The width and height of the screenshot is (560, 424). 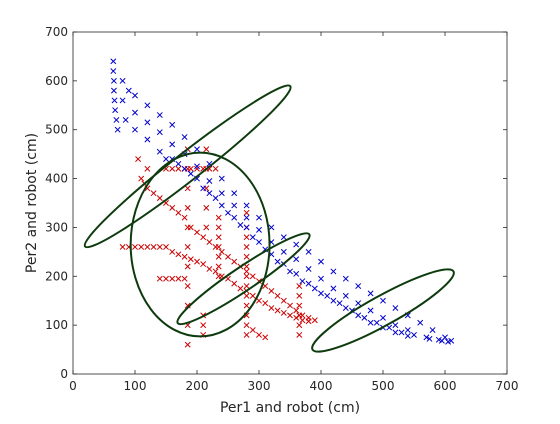 What do you see at coordinates (73, 386) in the screenshot?
I see `x-tick-label: 0` at bounding box center [73, 386].